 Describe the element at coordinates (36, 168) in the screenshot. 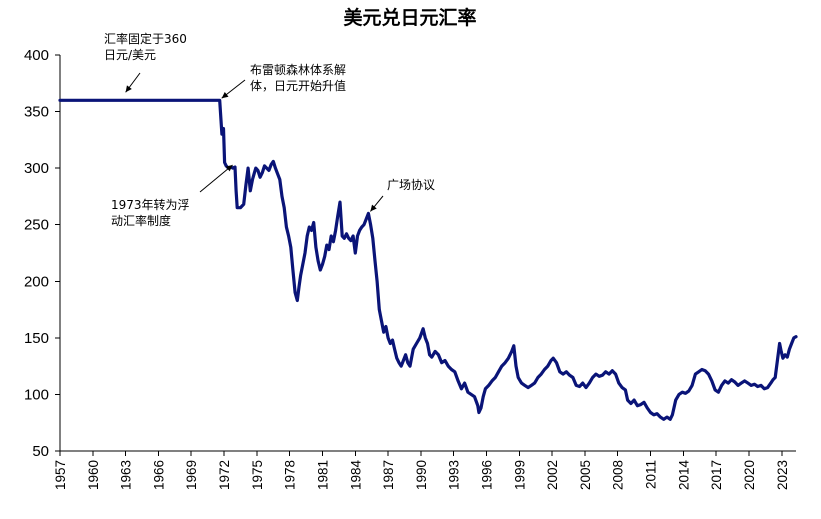

I see `y-tick-label: 300` at that location.